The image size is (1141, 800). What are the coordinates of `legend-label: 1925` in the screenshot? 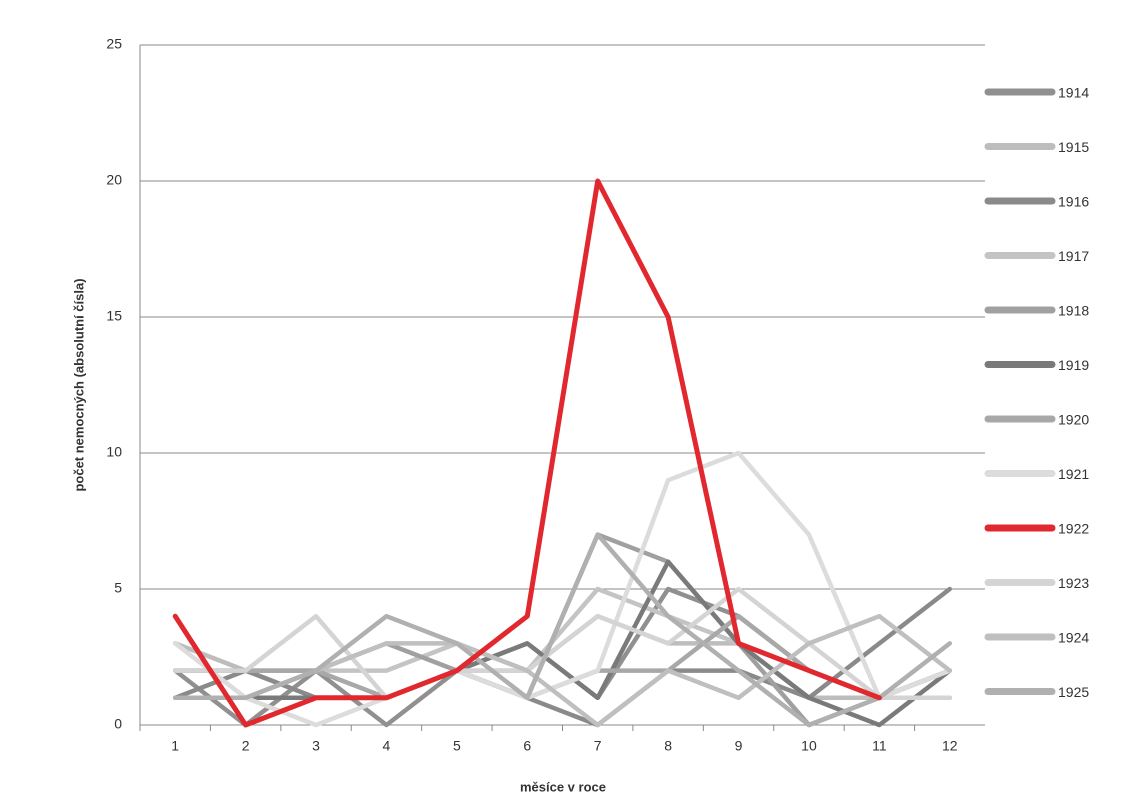 It's located at (1073, 692).